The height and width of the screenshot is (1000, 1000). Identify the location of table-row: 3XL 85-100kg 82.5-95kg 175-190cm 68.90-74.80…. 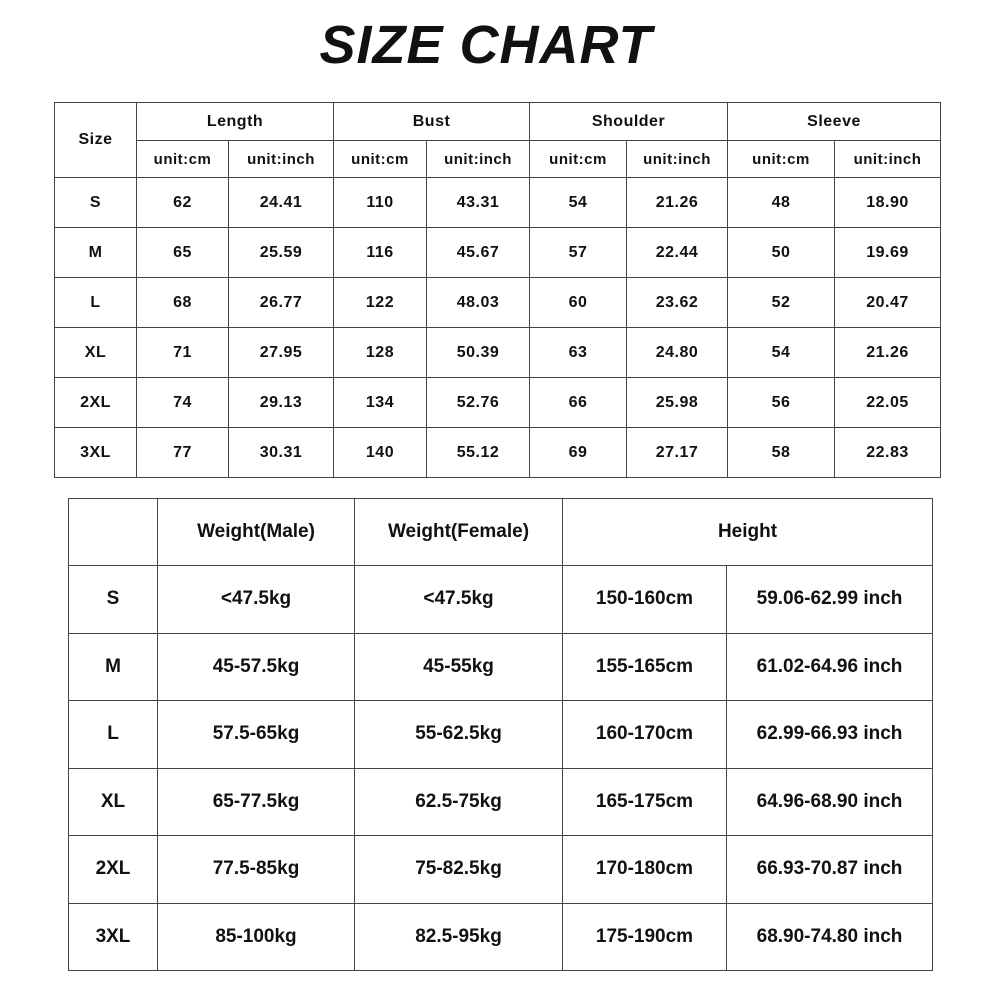
(501, 936).